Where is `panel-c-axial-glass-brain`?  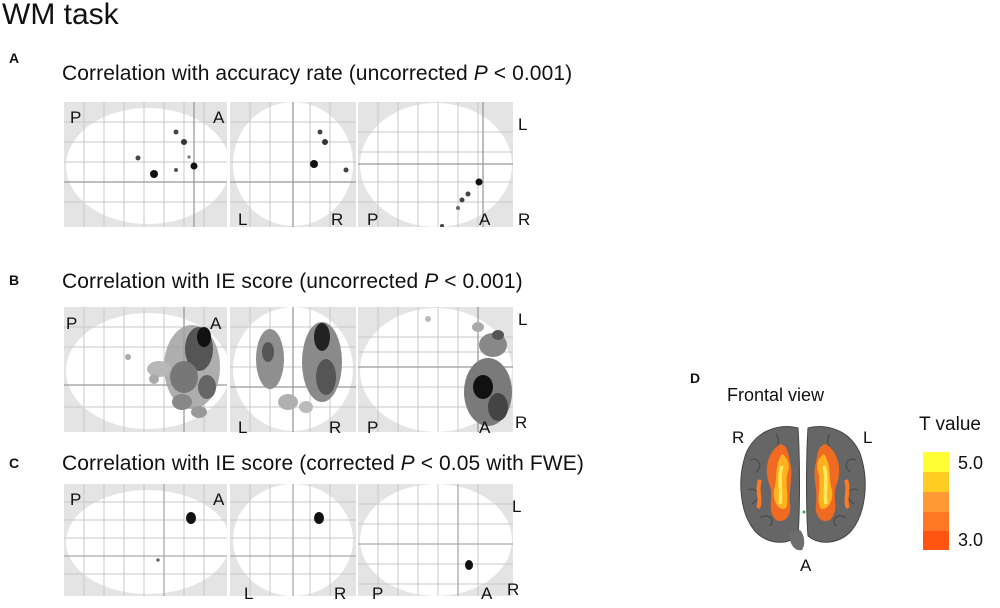
panel-c-axial-glass-brain is located at coordinates (435, 540).